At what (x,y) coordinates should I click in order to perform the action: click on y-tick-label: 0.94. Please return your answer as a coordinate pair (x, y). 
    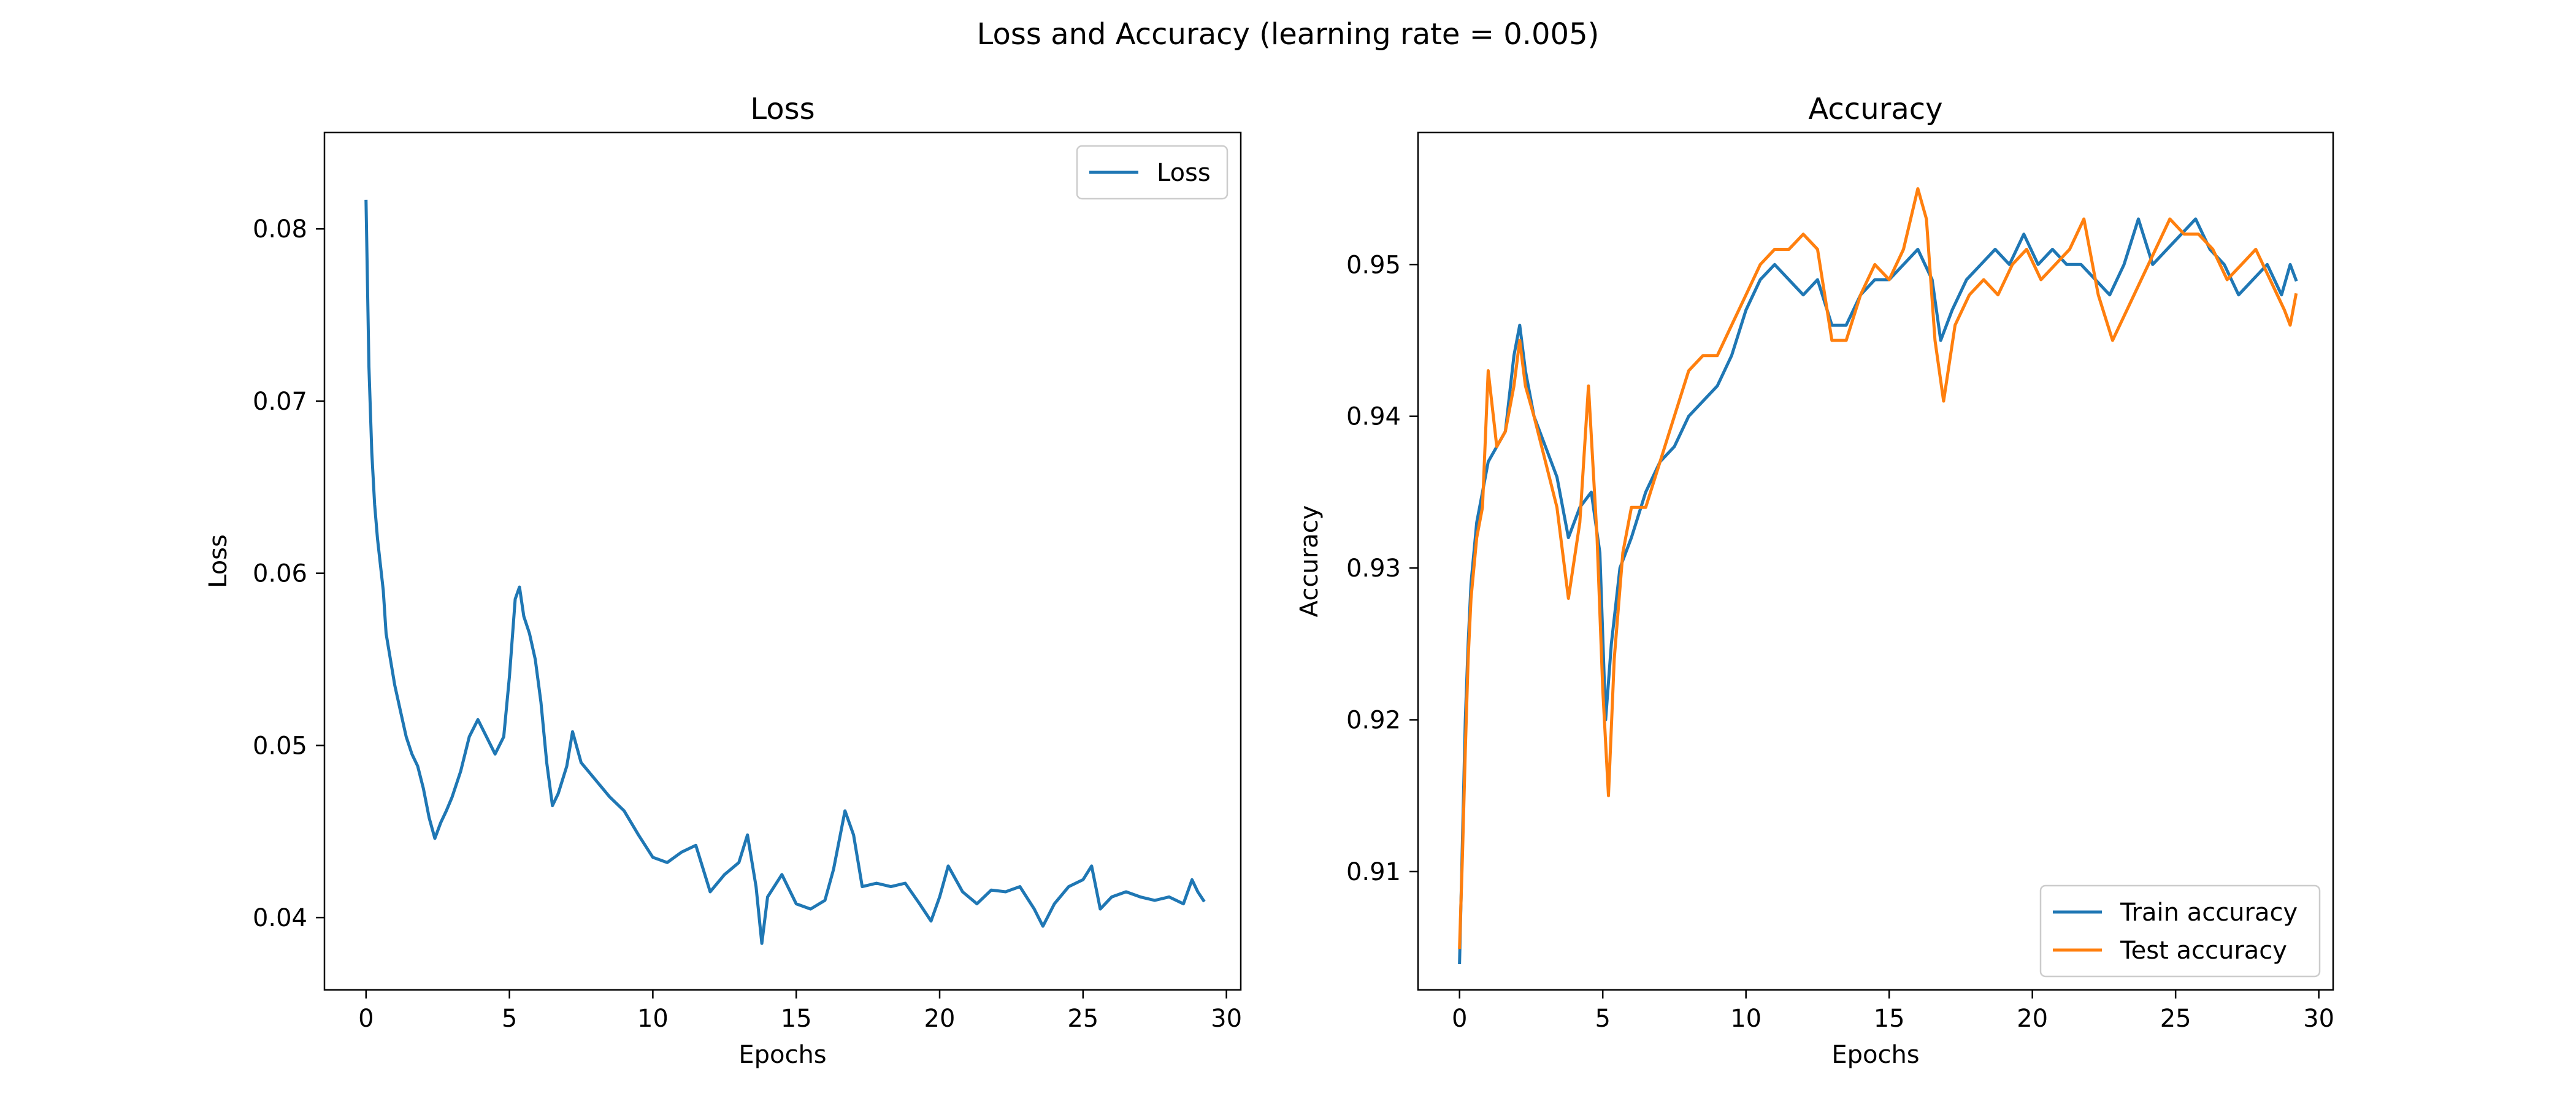
    Looking at the image, I should click on (1373, 417).